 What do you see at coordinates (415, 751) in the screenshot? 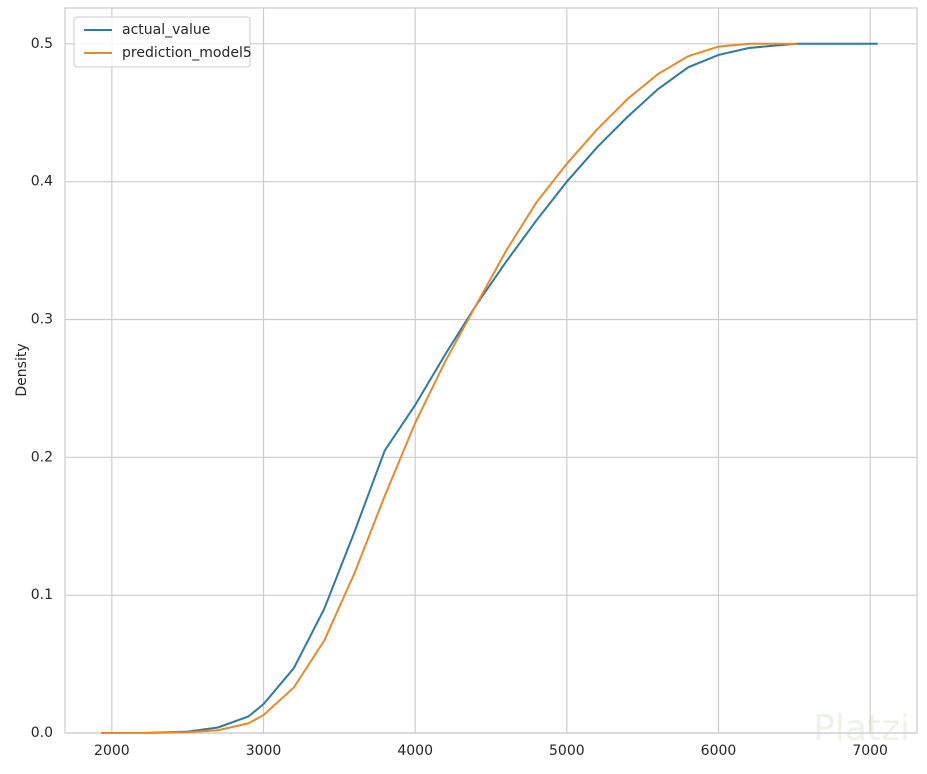
I see `x-tick-label: 4000` at bounding box center [415, 751].